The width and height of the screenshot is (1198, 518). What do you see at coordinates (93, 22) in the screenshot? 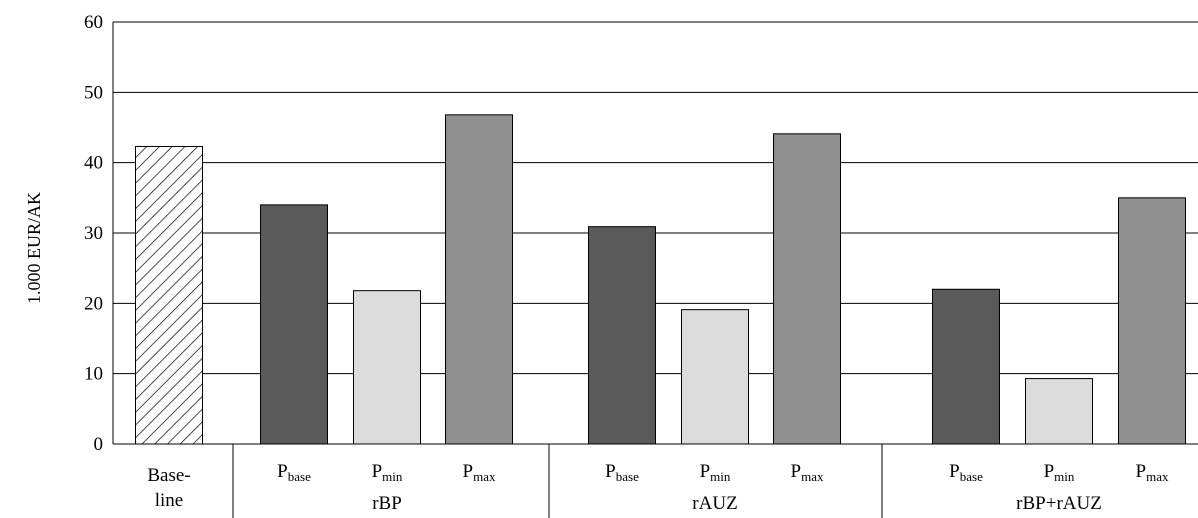
I see `y-tick-label: 60` at bounding box center [93, 22].